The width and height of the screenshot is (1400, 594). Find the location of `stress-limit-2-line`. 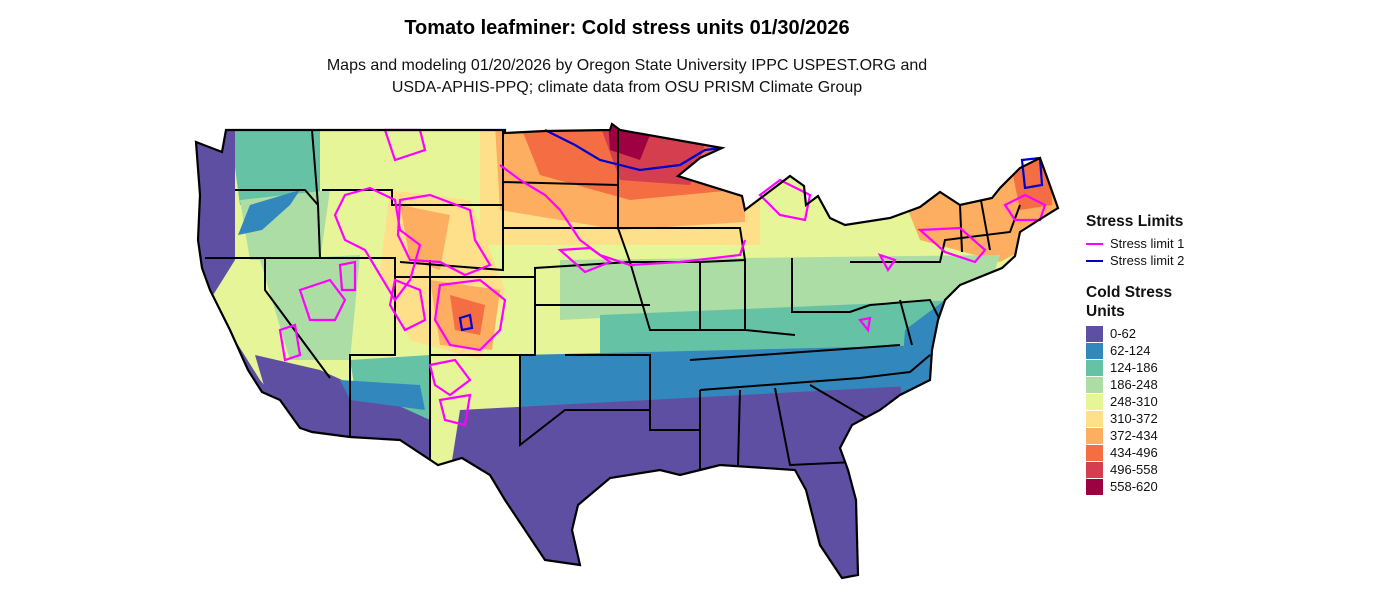

stress-limit-2-line is located at coordinates (1094, 261).